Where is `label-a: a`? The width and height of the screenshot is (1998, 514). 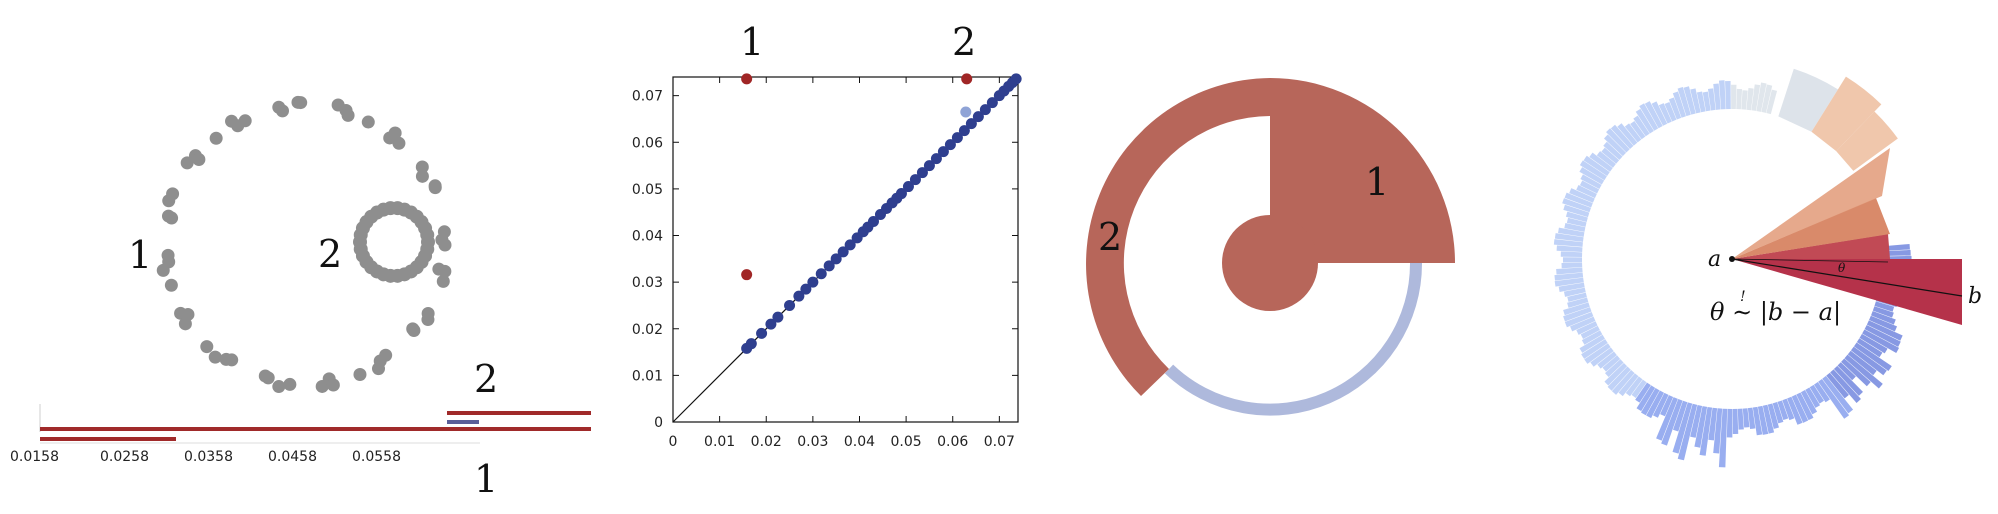 label-a: a is located at coordinates (1714, 259).